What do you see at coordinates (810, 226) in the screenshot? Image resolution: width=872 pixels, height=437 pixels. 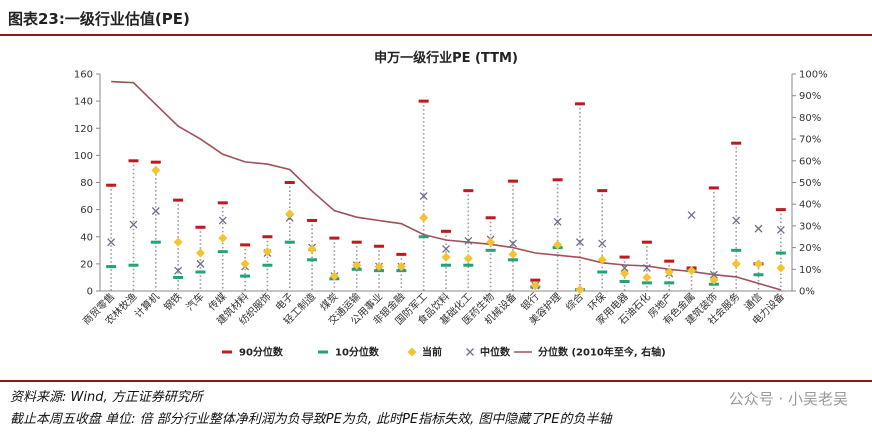 I see `right-tick-label: 30%` at bounding box center [810, 226].